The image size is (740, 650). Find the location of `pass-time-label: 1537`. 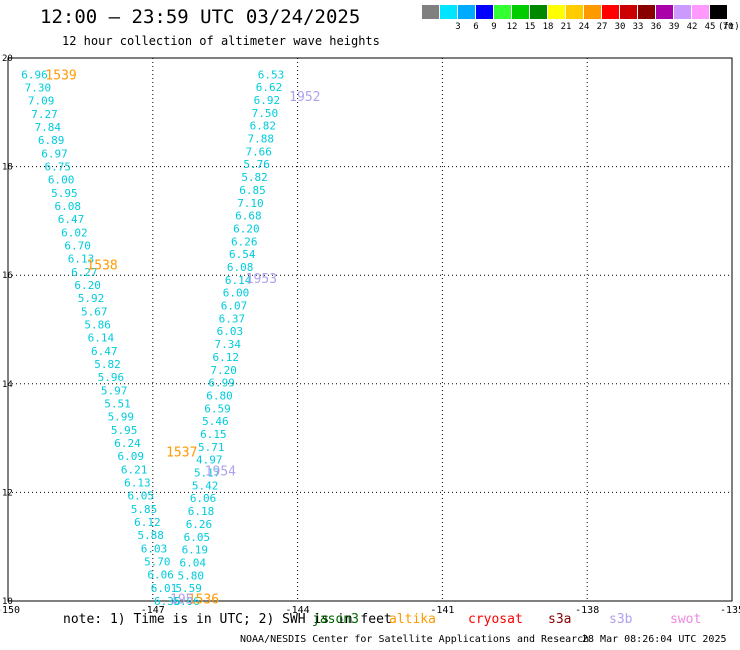

pass-time-label: 1537 is located at coordinates (181, 453).